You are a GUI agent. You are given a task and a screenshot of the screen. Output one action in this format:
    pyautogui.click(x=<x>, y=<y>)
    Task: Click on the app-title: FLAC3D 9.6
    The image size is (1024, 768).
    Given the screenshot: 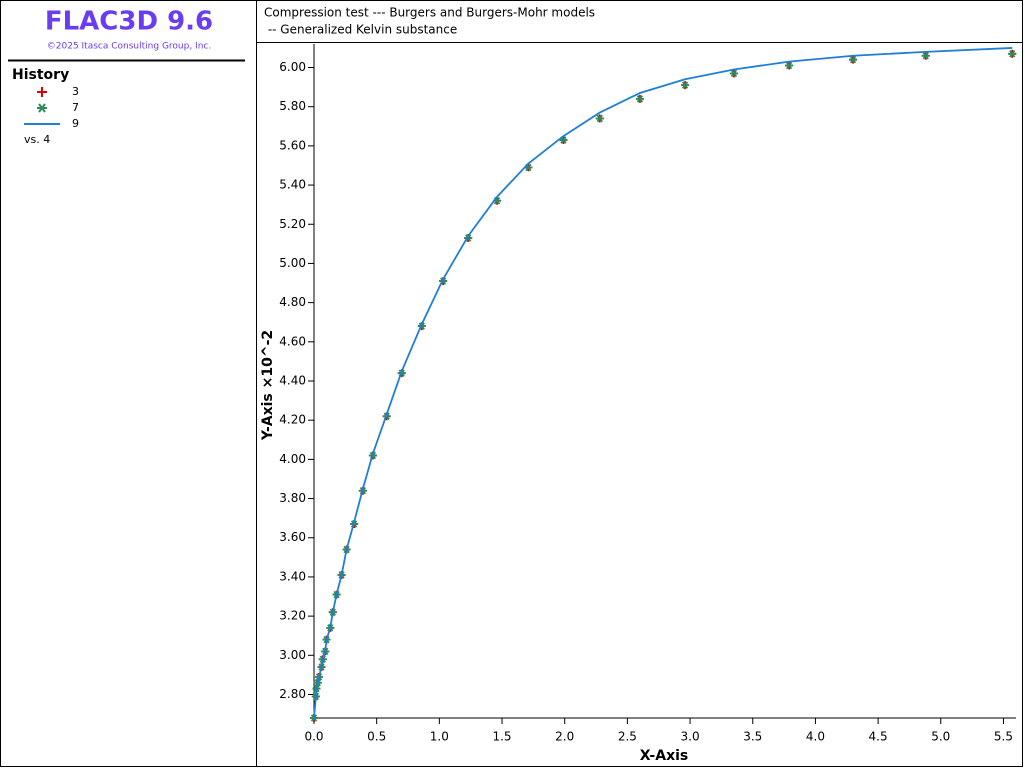 What is the action you would take?
    pyautogui.click(x=129, y=22)
    